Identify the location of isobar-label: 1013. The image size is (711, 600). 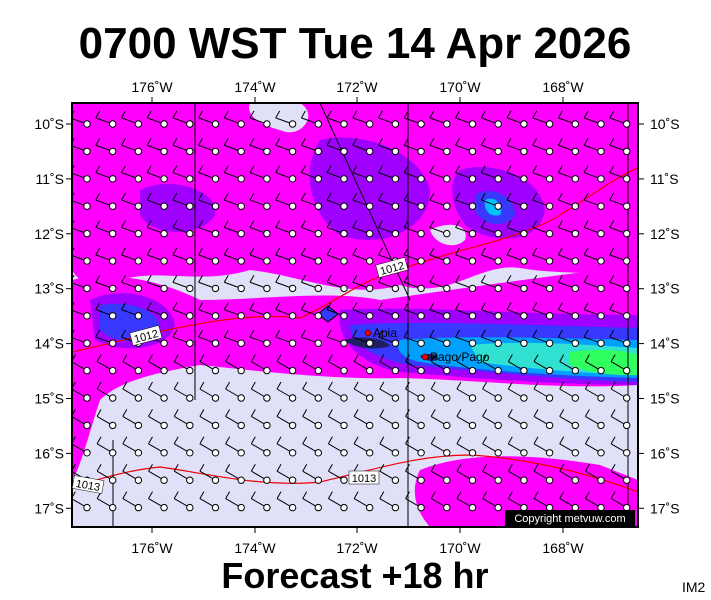
(88, 484).